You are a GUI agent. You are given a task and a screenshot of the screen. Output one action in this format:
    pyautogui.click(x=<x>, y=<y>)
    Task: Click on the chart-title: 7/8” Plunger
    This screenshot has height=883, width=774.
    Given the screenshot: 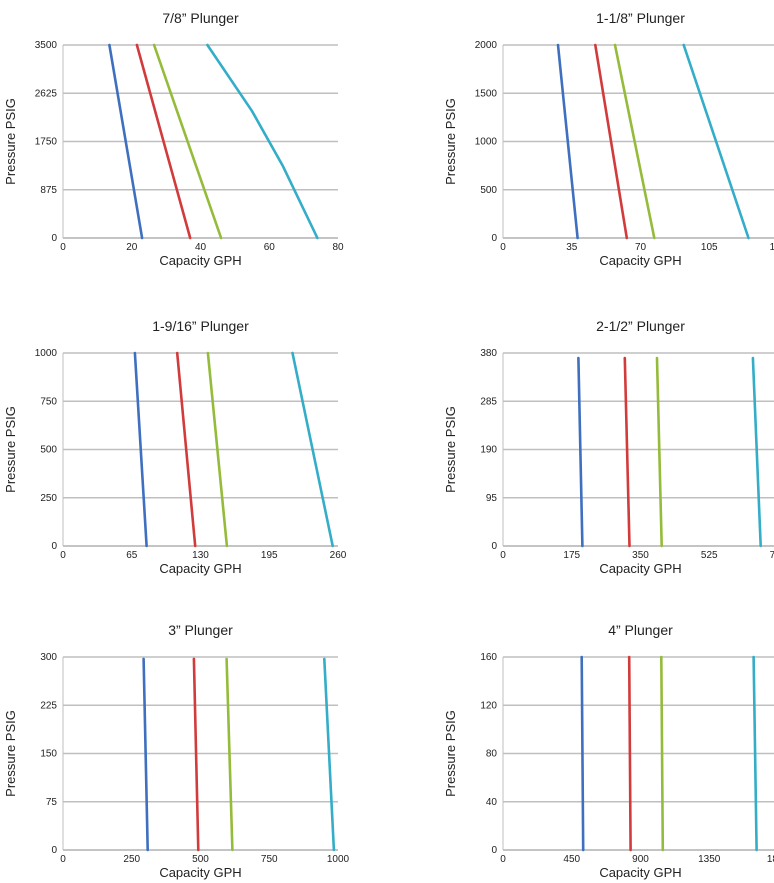 What is the action you would take?
    pyautogui.click(x=200, y=18)
    